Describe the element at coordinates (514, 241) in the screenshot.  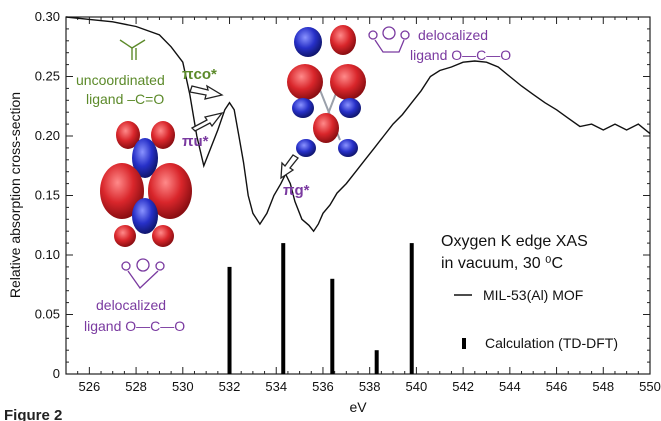
I see `legend-title-line1: Oxygen K edge XAS` at that location.